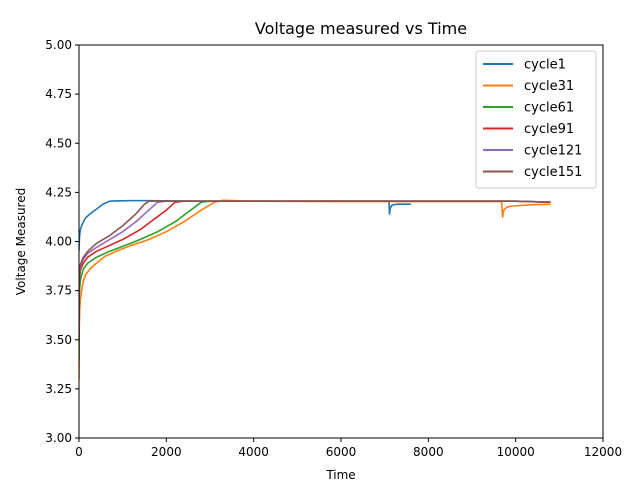  What do you see at coordinates (553, 172) in the screenshot?
I see `legend-label-cycle151: cycle151` at bounding box center [553, 172].